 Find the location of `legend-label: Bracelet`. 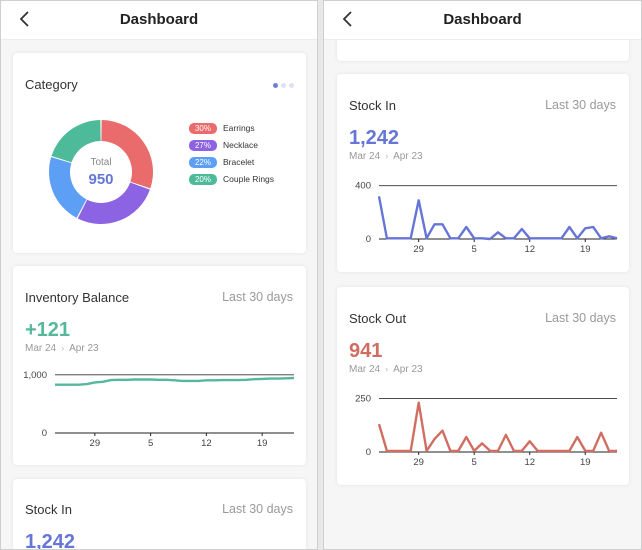

legend-label: Bracelet is located at coordinates (239, 162).